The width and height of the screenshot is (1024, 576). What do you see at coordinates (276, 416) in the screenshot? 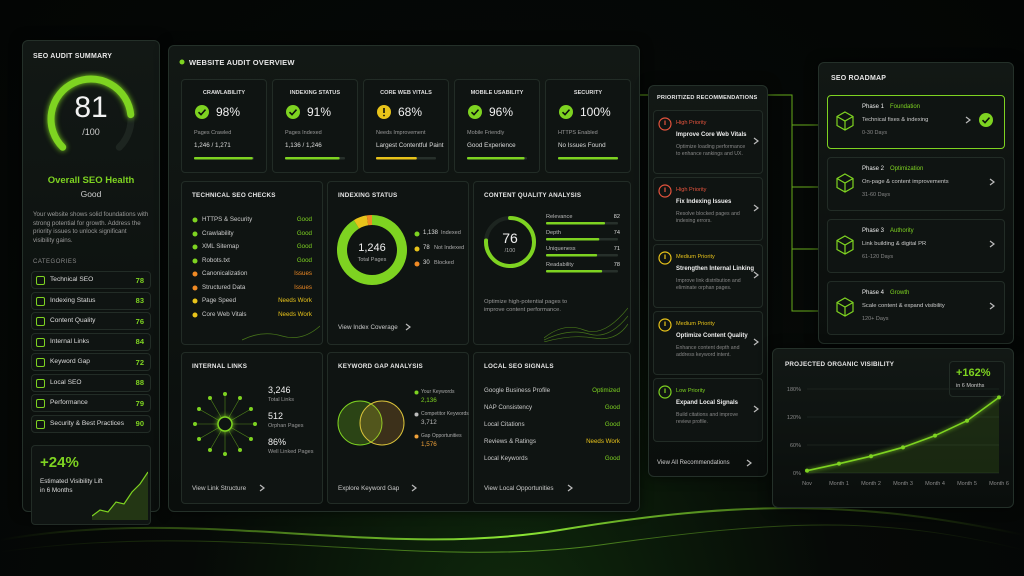
I see `stat-value: 512` at bounding box center [276, 416].